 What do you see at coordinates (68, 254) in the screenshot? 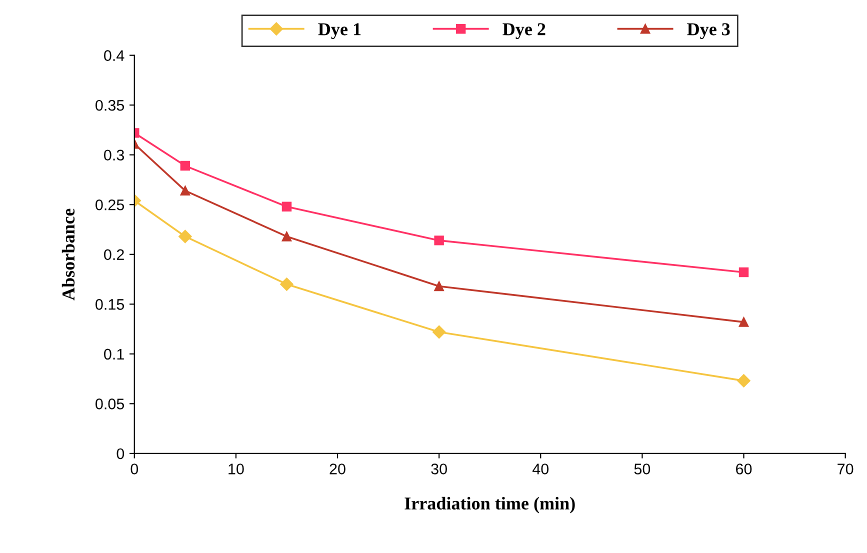
I see `y-axis-title: Absorbance` at bounding box center [68, 254].